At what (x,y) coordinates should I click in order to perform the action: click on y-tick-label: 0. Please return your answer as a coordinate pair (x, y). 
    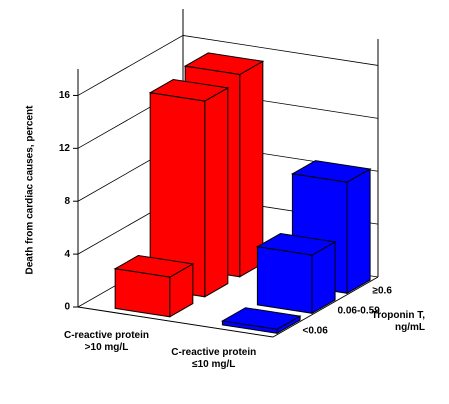
    Looking at the image, I should click on (67, 307).